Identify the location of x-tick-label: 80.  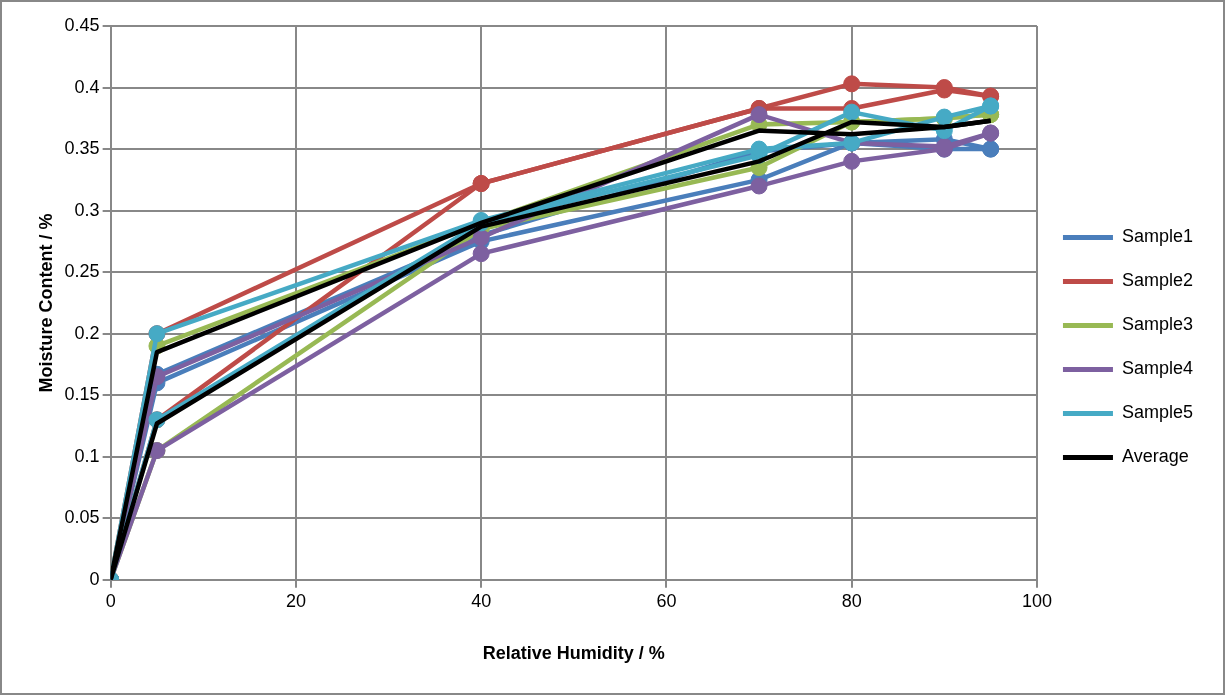
(851, 600).